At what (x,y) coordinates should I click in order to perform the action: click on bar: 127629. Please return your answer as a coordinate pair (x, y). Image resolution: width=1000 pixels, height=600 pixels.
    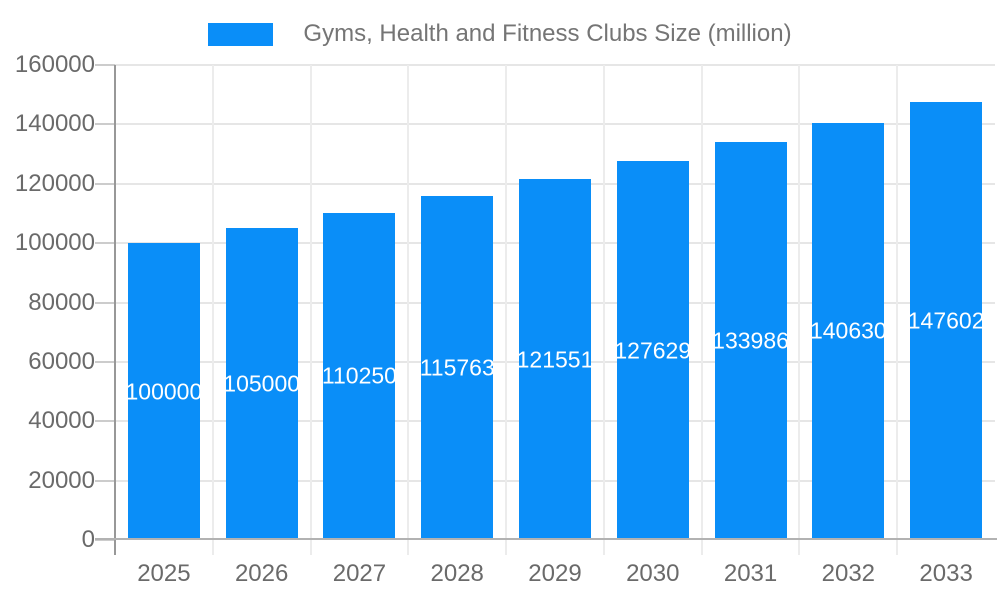
    Looking at the image, I should click on (652, 350).